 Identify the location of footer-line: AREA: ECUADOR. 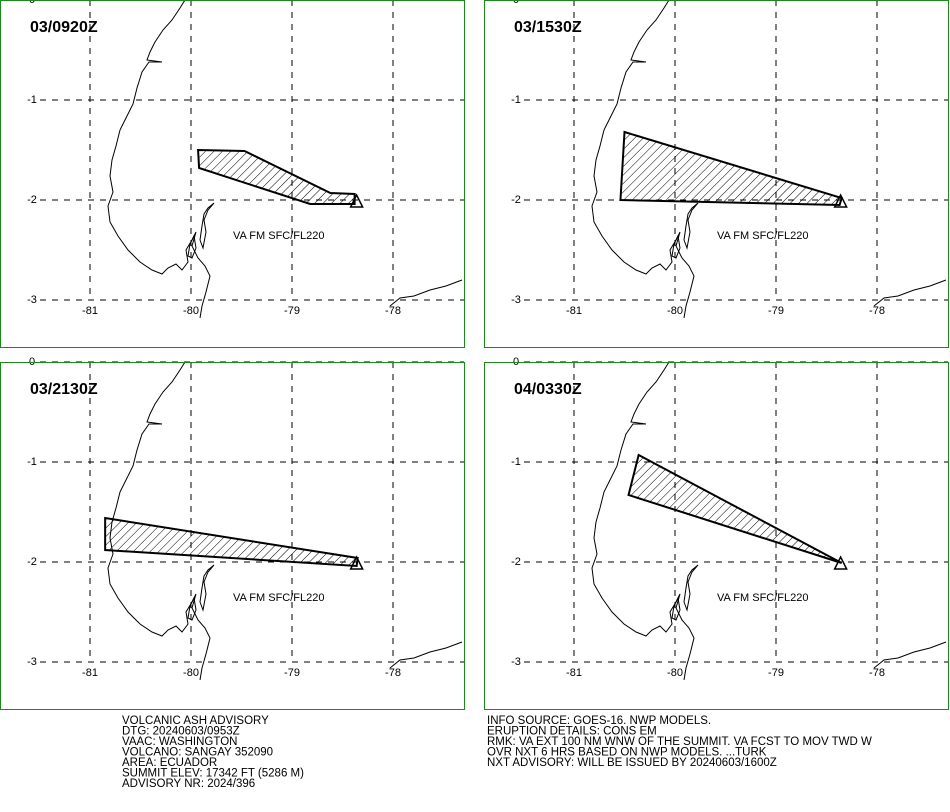
(169, 763).